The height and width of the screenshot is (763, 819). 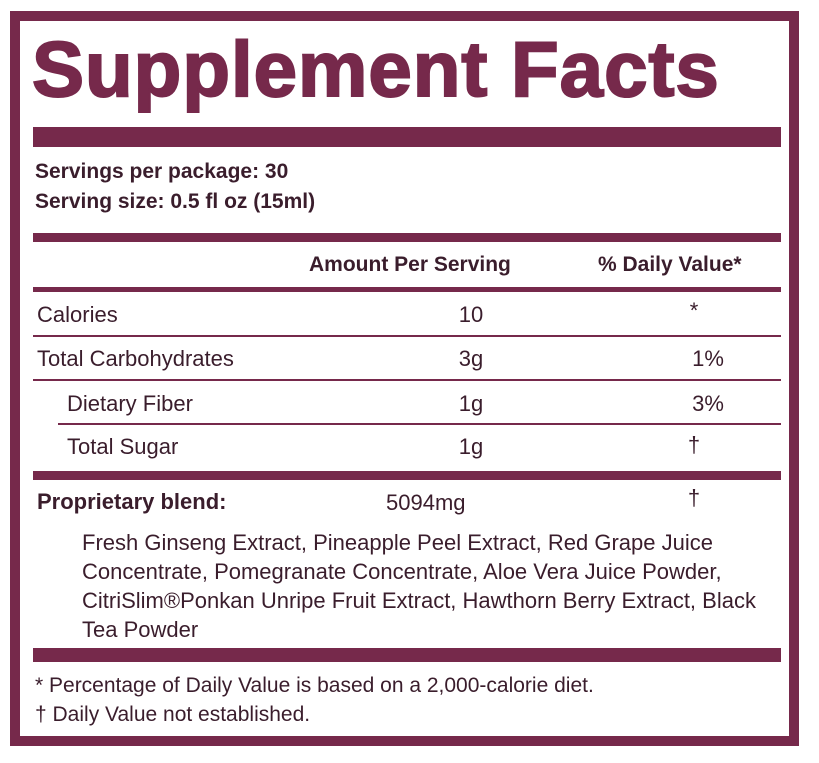 I want to click on nutrient-dv-dietary-fiber: 3%, so click(x=708, y=403).